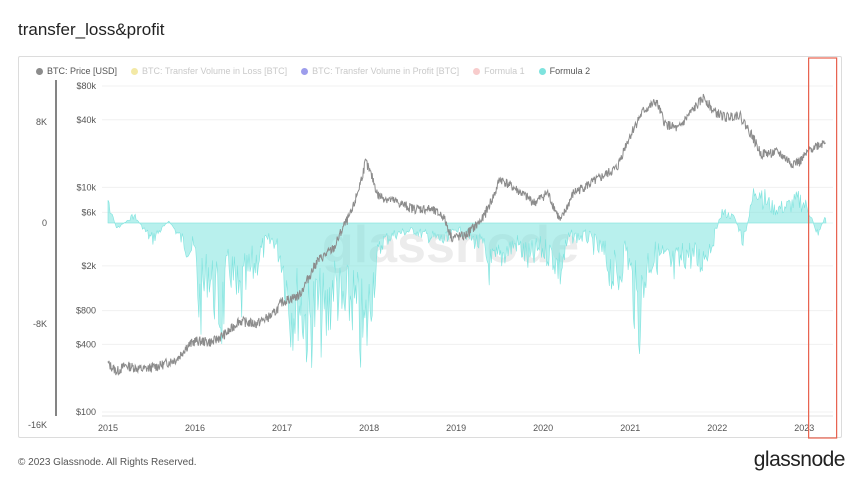 The image size is (863, 484). What do you see at coordinates (108, 428) in the screenshot?
I see `x-tick-label: 2015` at bounding box center [108, 428].